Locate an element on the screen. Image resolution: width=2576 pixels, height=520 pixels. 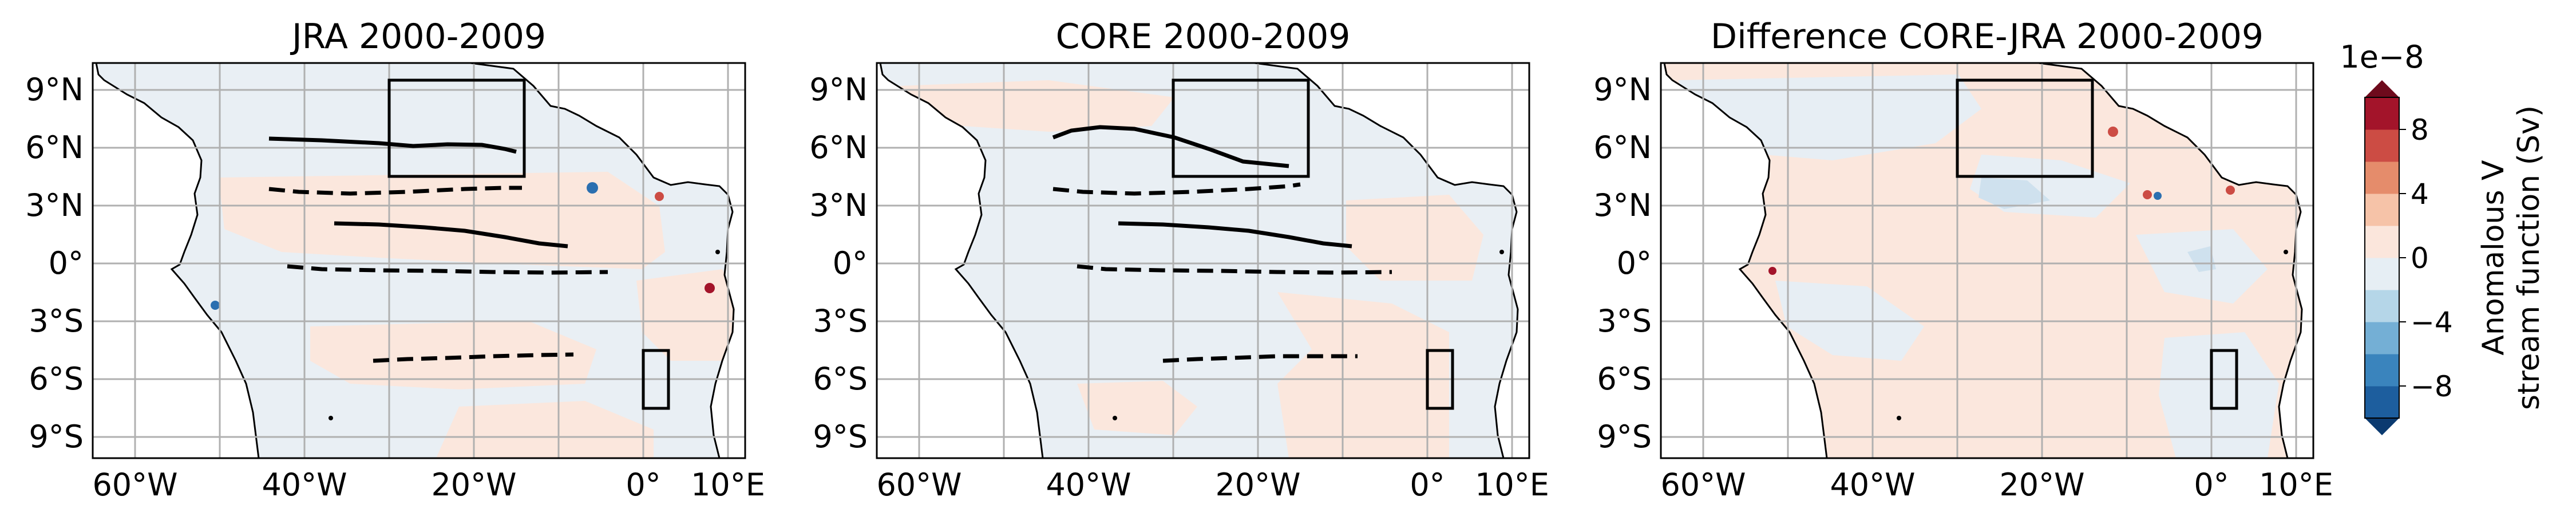
svg-text: 4 is located at coordinates (2420, 195).